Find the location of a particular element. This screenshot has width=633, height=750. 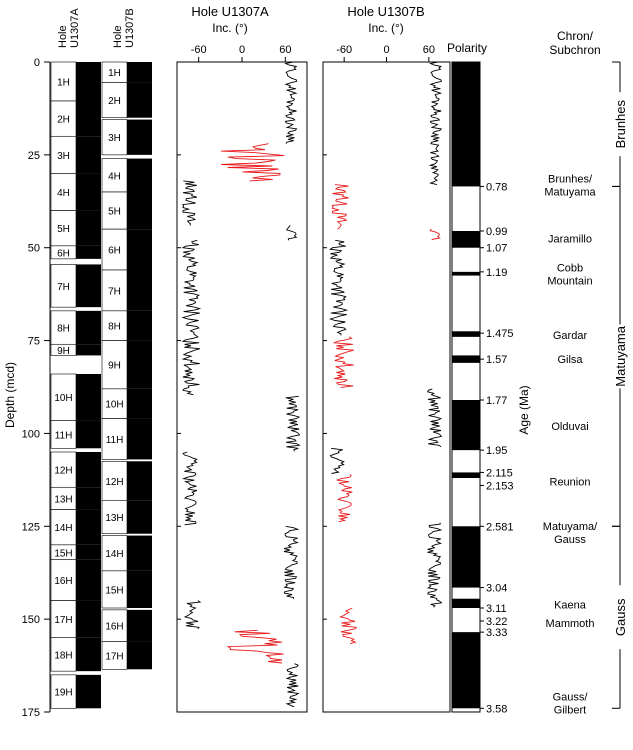

hole-a-core-header: Hole U1307A is located at coordinates (69, 28).